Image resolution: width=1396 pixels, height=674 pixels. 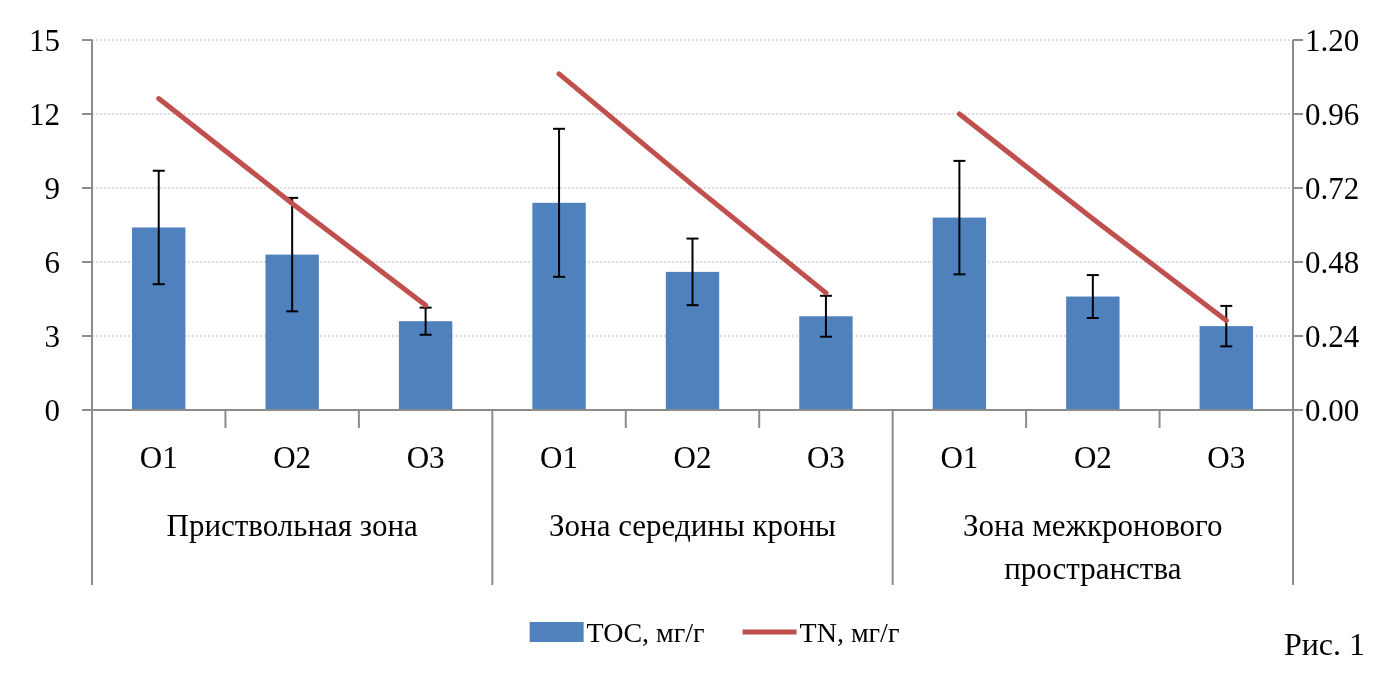 What do you see at coordinates (1332, 188) in the screenshot?
I see `y2-tick-label: 0.72` at bounding box center [1332, 188].